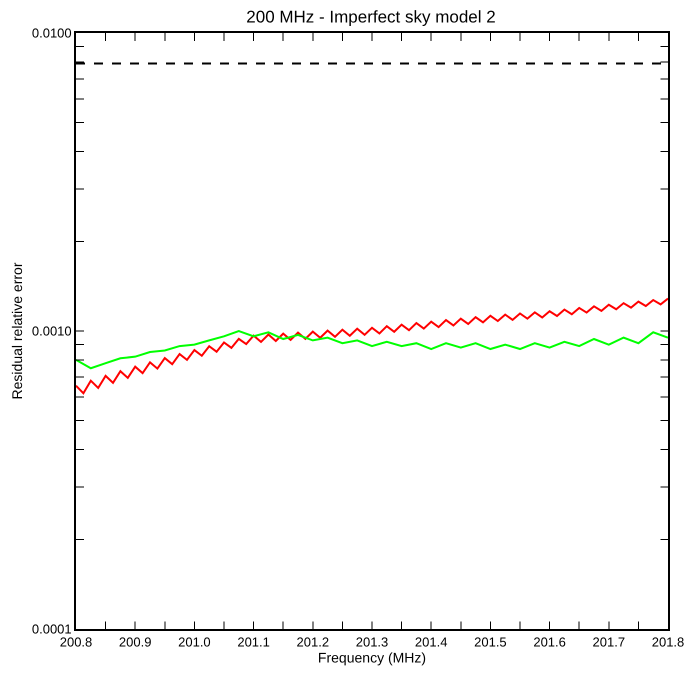  Describe the element at coordinates (490, 642) in the screenshot. I see `x-tick-label: 201.5` at that location.